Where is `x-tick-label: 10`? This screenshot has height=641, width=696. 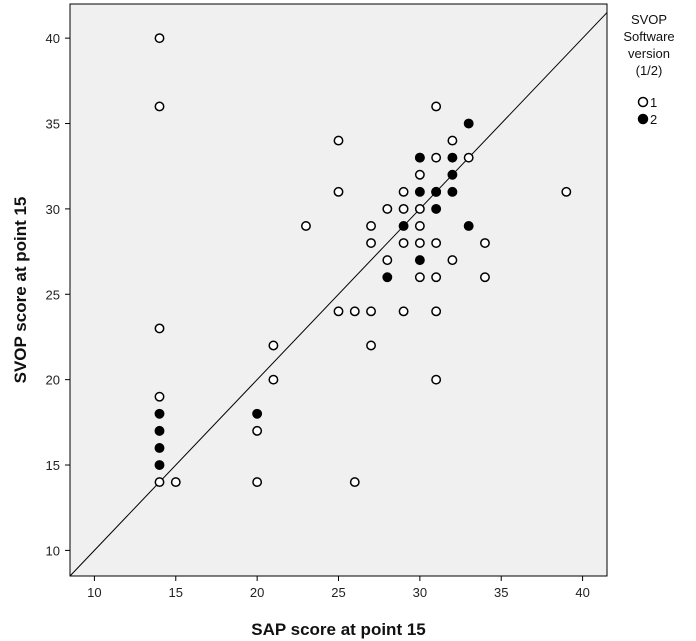
x-tick-label: 10 is located at coordinates (94, 592).